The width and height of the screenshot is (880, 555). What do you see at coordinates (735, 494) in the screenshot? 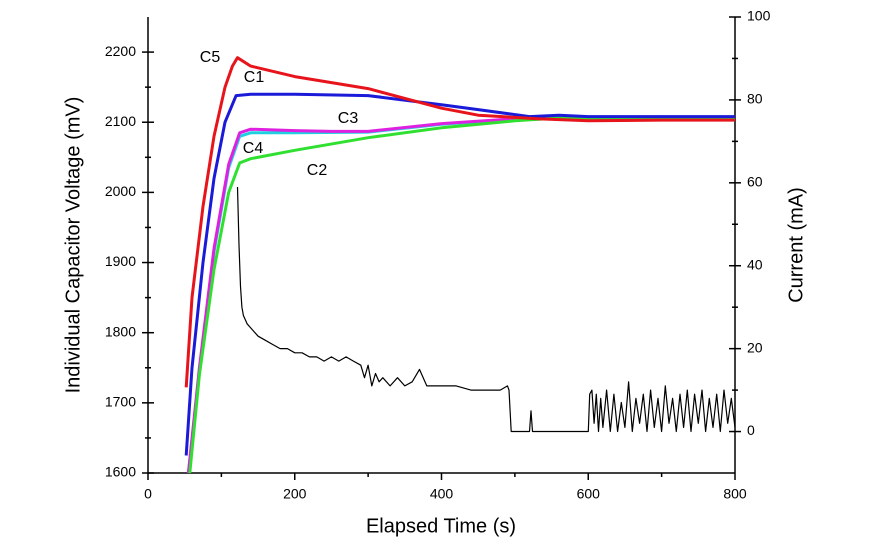
I see `x-tick-label: 800` at bounding box center [735, 494].